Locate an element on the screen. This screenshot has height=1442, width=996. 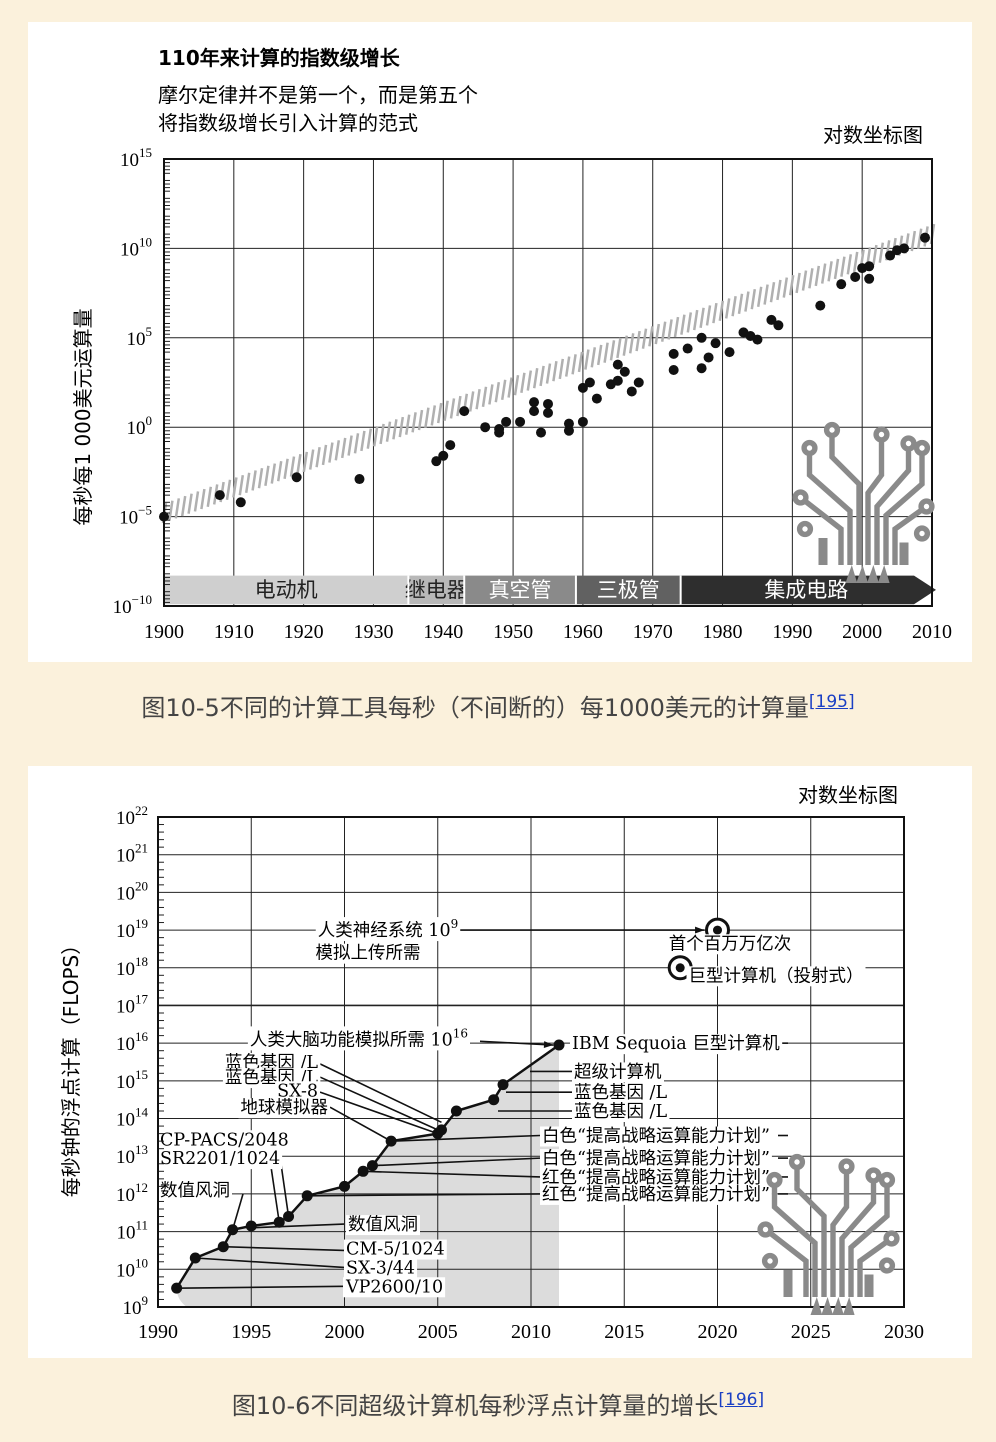
annotation-right-label: 白色“提高战略运算能力计划” is located at coordinates (656, 1137).